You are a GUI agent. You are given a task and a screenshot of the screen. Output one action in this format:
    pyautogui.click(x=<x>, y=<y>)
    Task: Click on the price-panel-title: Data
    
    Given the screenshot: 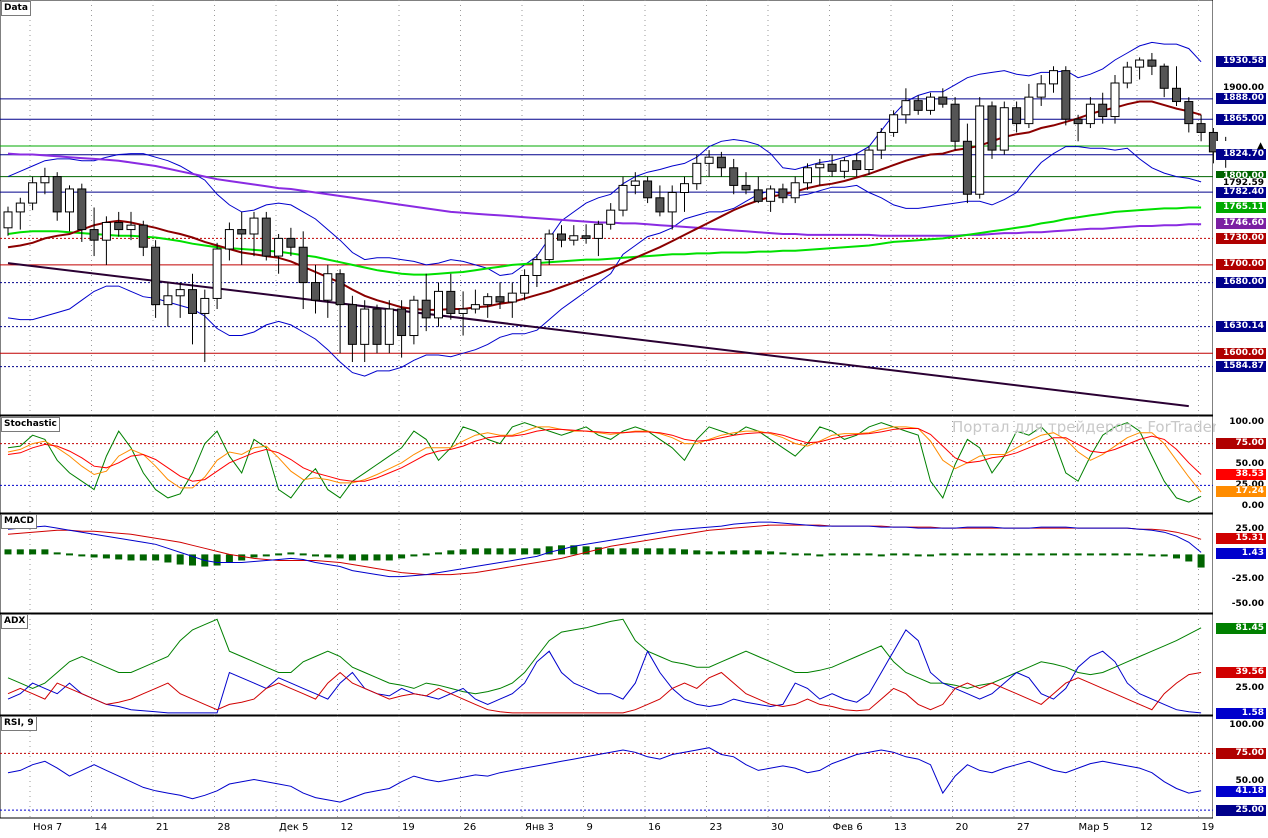 What is the action you would take?
    pyautogui.click(x=16, y=8)
    